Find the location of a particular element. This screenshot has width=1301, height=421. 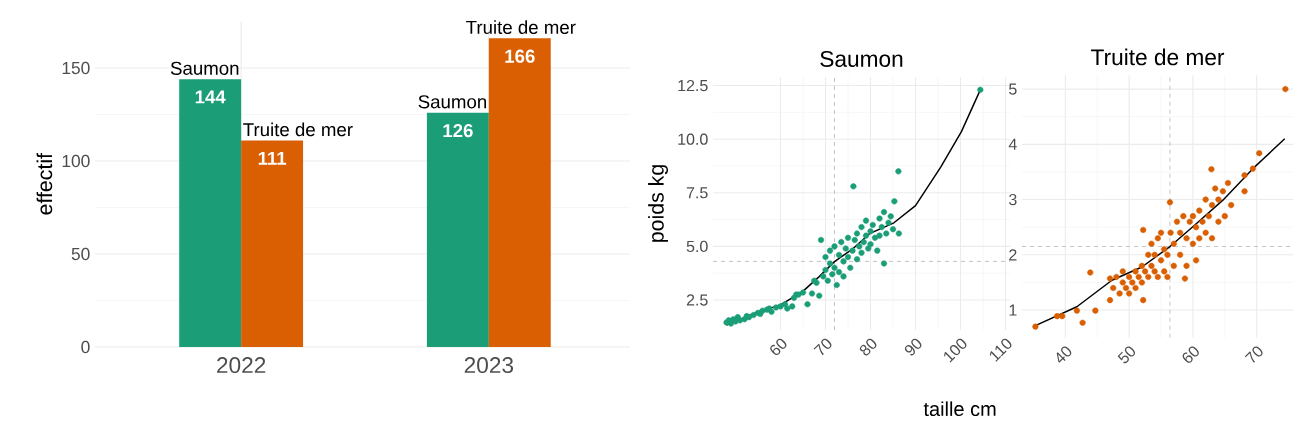

series-label: Truite de mer is located at coordinates (298, 129).